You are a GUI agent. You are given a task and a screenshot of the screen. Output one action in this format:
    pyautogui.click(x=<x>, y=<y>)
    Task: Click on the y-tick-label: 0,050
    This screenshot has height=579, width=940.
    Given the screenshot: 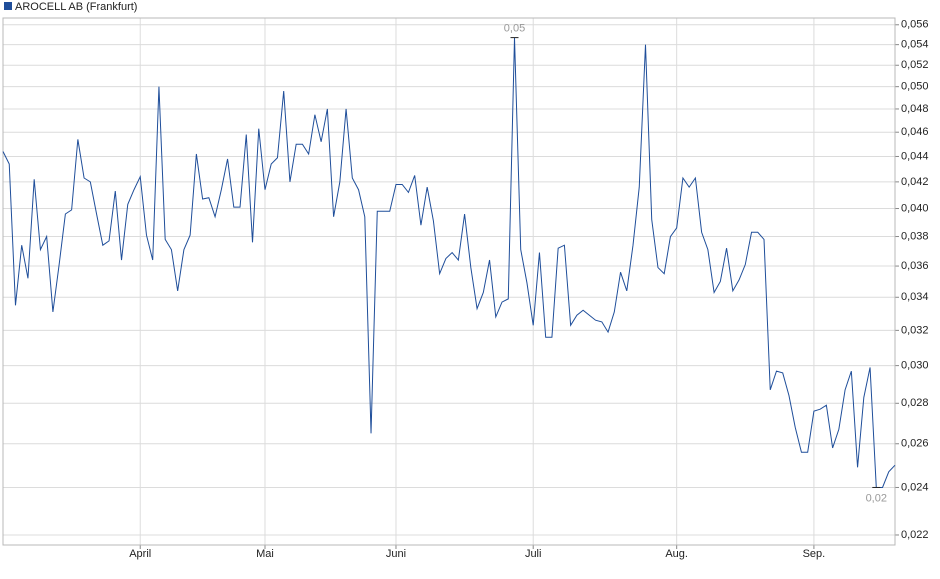 What is the action you would take?
    pyautogui.click(x=915, y=87)
    